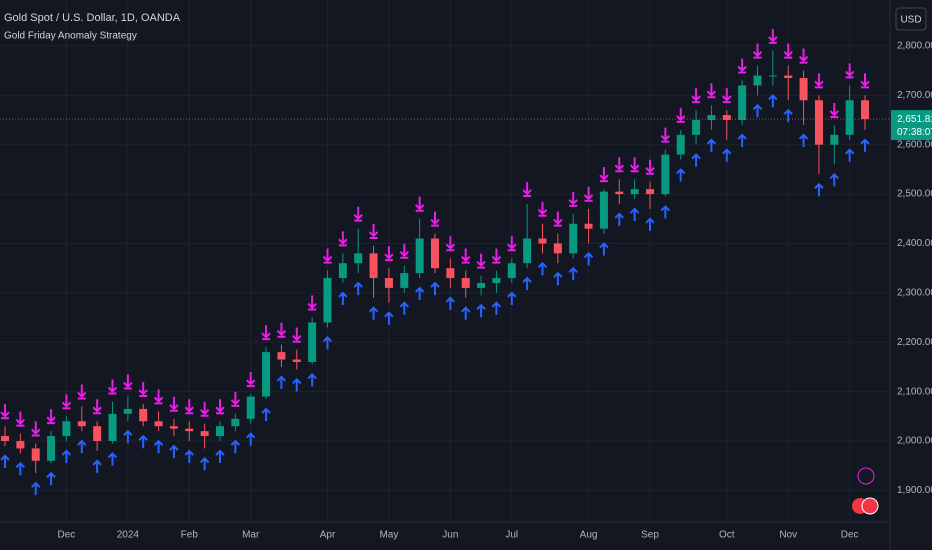 The width and height of the screenshot is (932, 550). What do you see at coordinates (870, 506) in the screenshot?
I see `event-icon` at bounding box center [870, 506].